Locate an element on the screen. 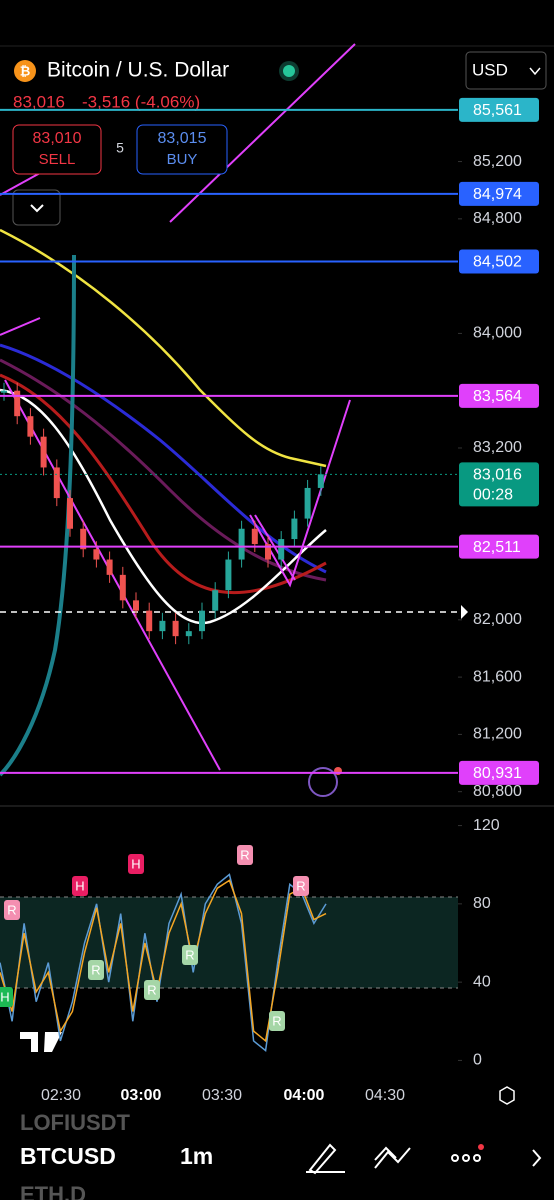 The width and height of the screenshot is (554, 1200). y-tick-label: 81,200 is located at coordinates (497, 734).